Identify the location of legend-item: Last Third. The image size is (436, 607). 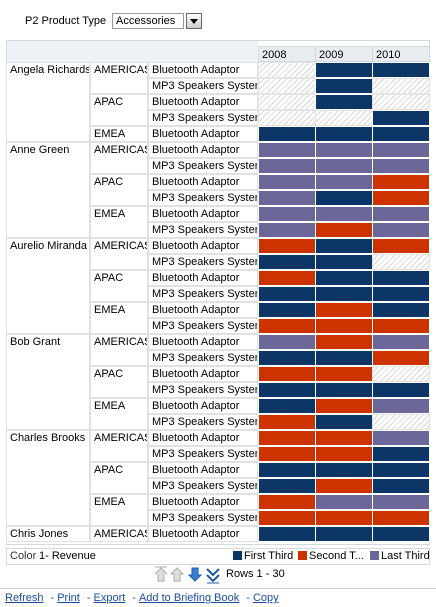
(405, 556).